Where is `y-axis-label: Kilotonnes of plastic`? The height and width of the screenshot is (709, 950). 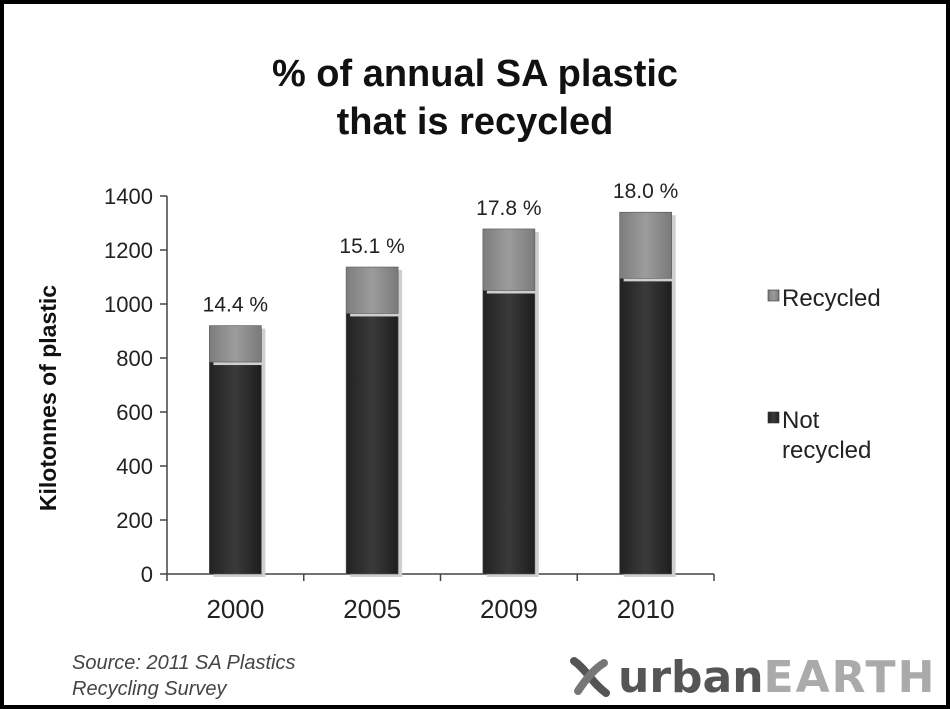 y-axis-label: Kilotonnes of plastic is located at coordinates (48, 398).